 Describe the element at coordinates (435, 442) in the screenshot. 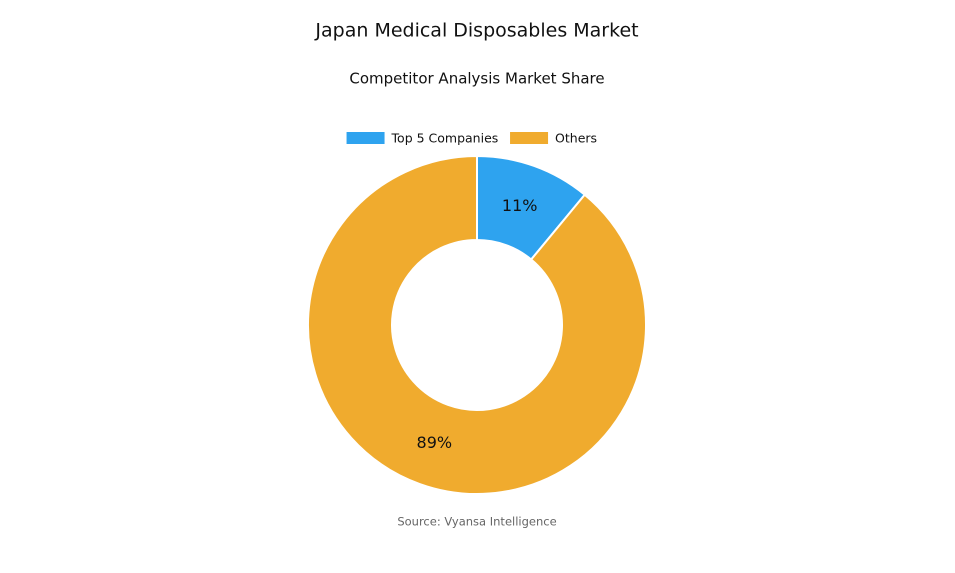

I see `data-label: 89%` at that location.